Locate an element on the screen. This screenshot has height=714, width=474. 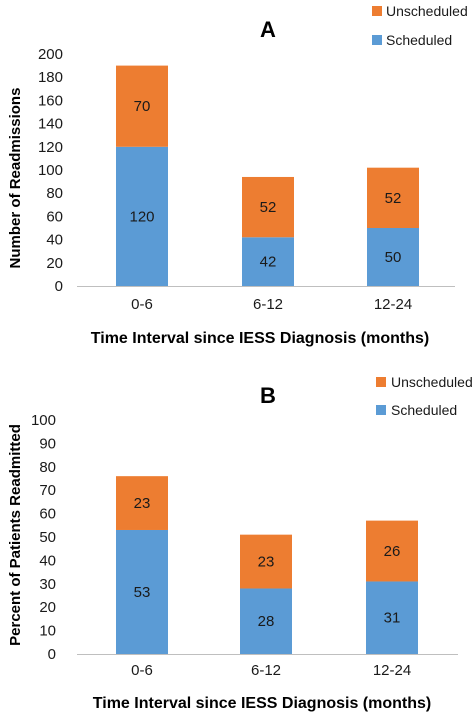
y-tick-label: 140 is located at coordinates (50, 124).